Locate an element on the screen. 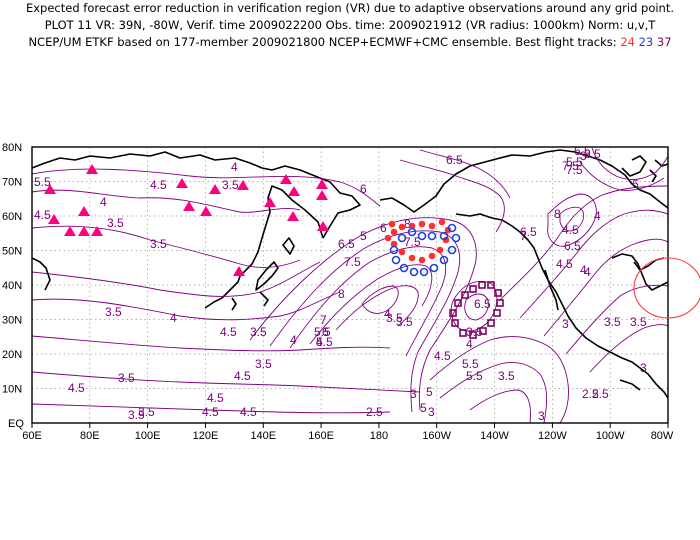 The width and height of the screenshot is (700, 540). observation-site-triangles is located at coordinates (186, 220).